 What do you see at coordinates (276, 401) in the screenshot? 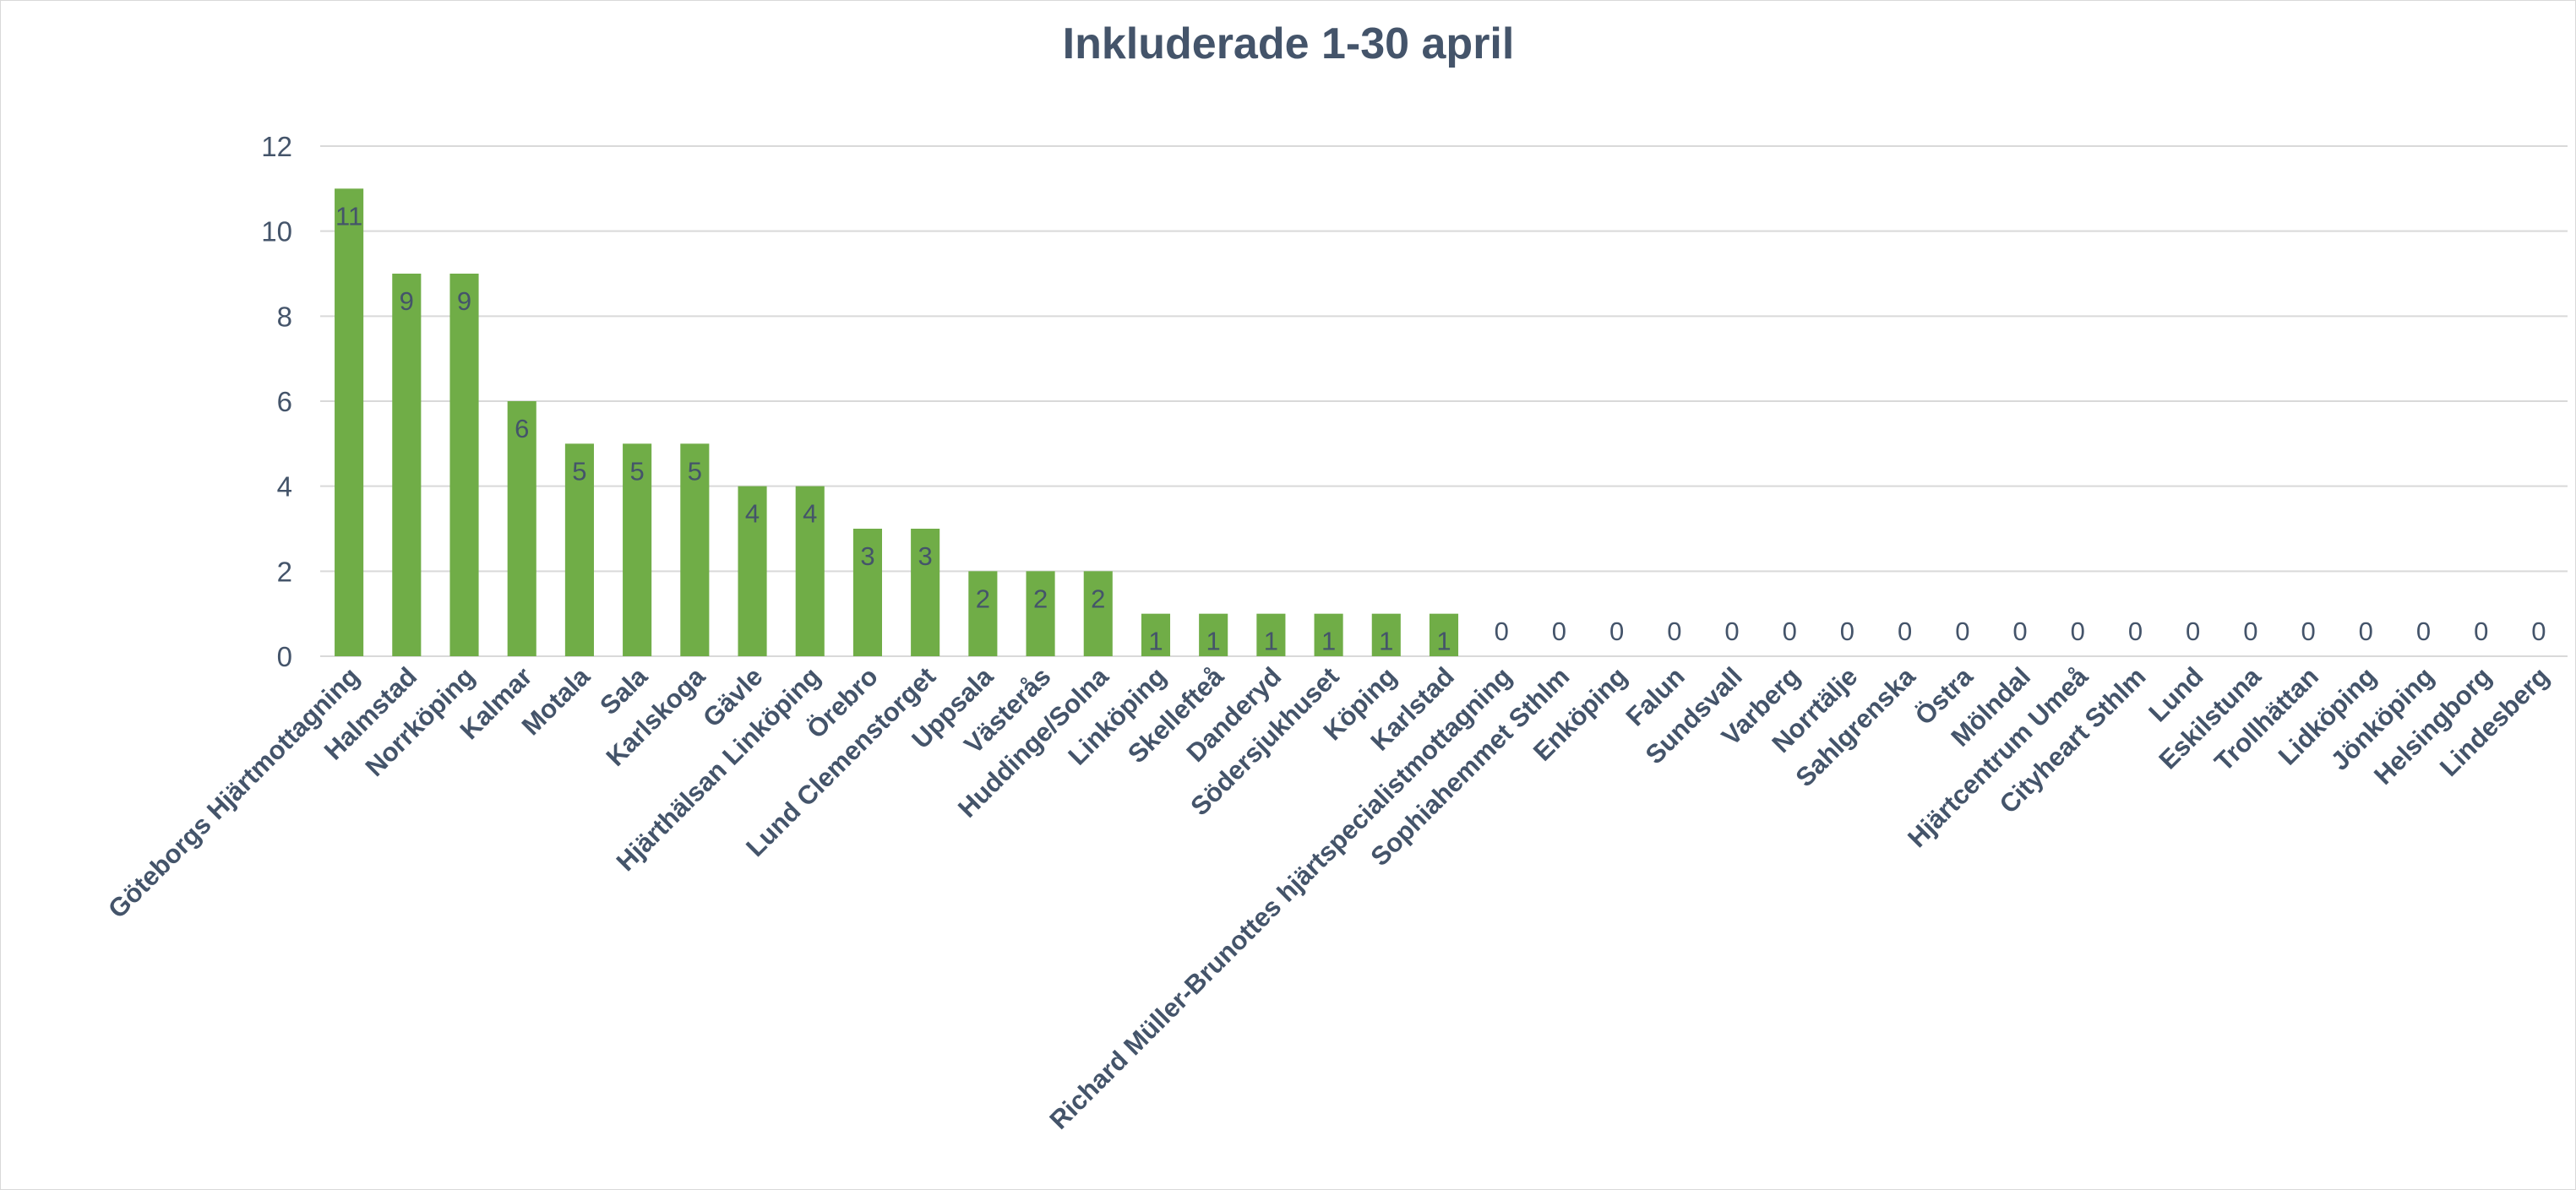
I see `y-axis-ticks: 0 2 4 6 8 10 12` at bounding box center [276, 401].